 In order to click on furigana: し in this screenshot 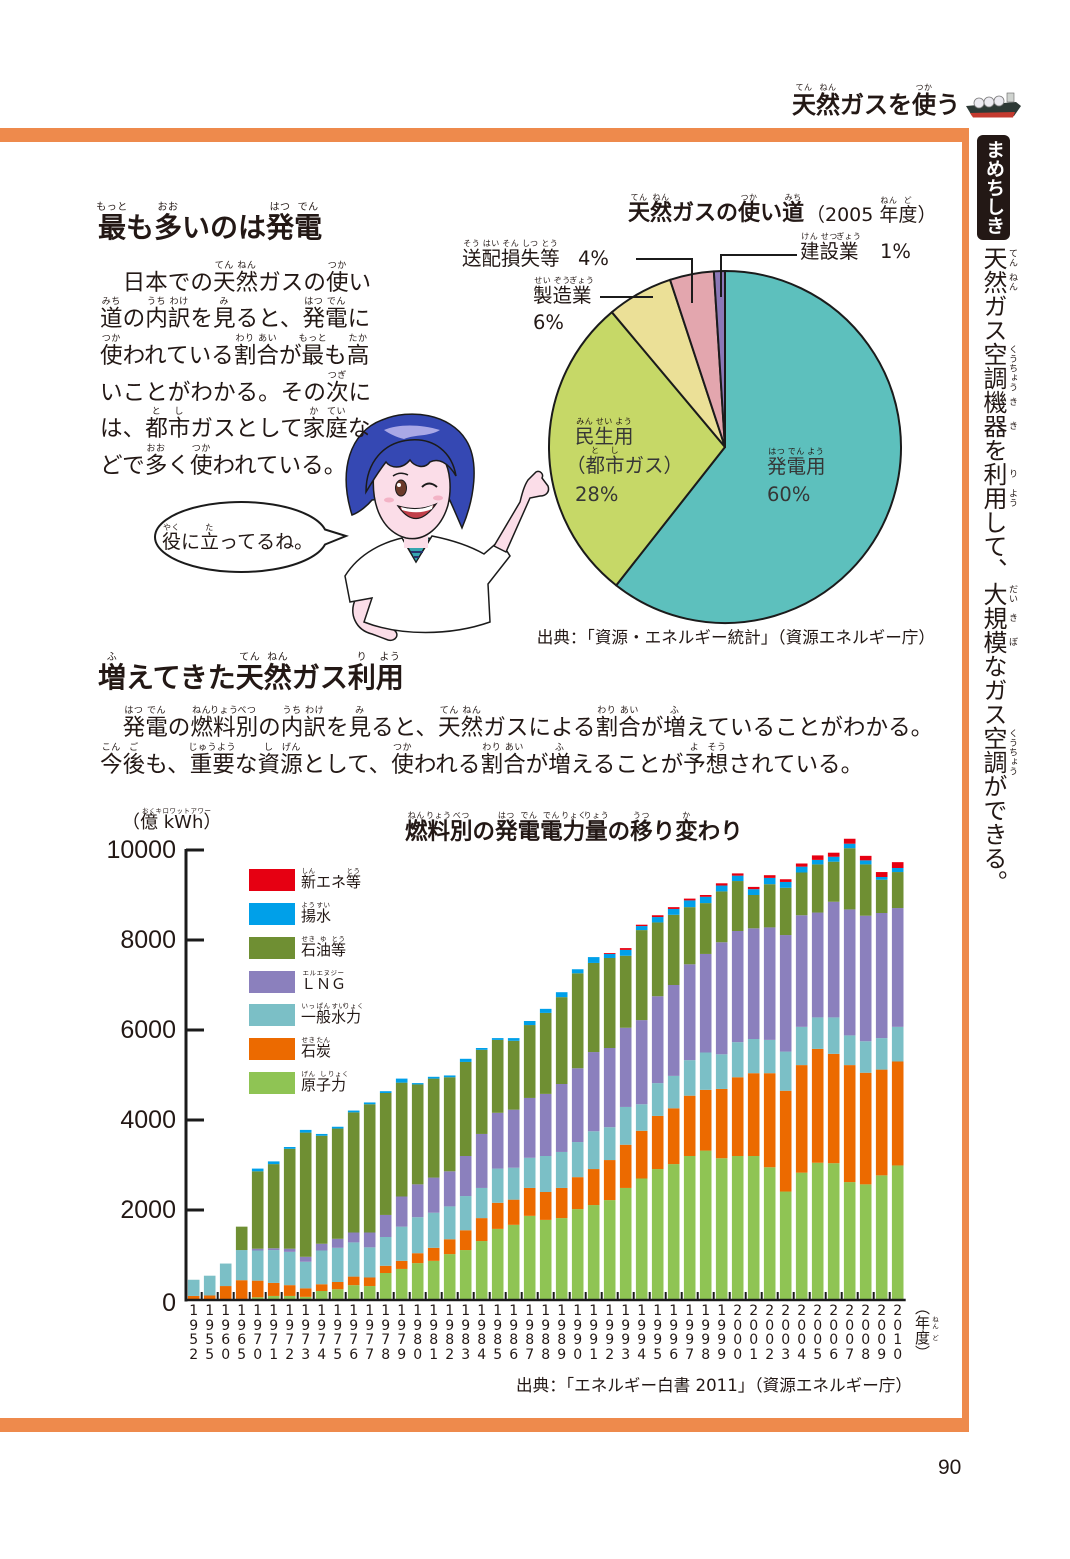, I will do `click(269, 747)`.